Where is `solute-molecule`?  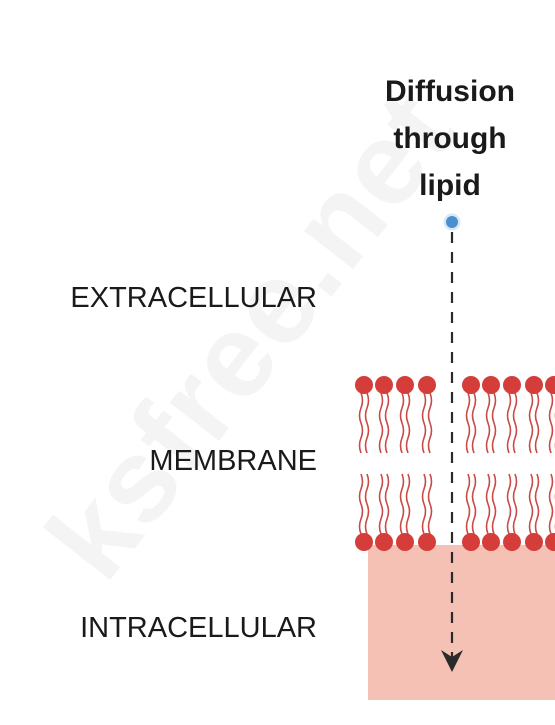
solute-molecule is located at coordinates (452, 222).